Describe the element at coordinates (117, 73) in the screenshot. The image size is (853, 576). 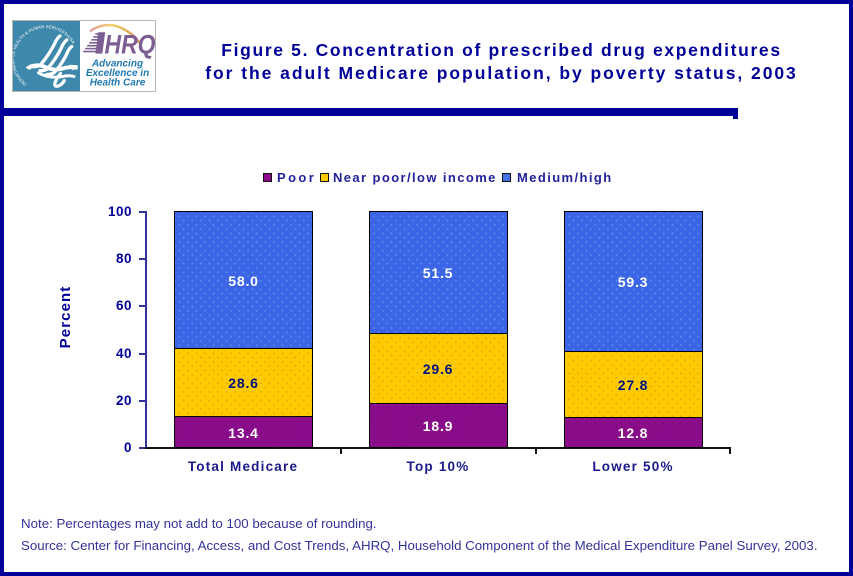
I see `svg-text: Excellence in` at that location.